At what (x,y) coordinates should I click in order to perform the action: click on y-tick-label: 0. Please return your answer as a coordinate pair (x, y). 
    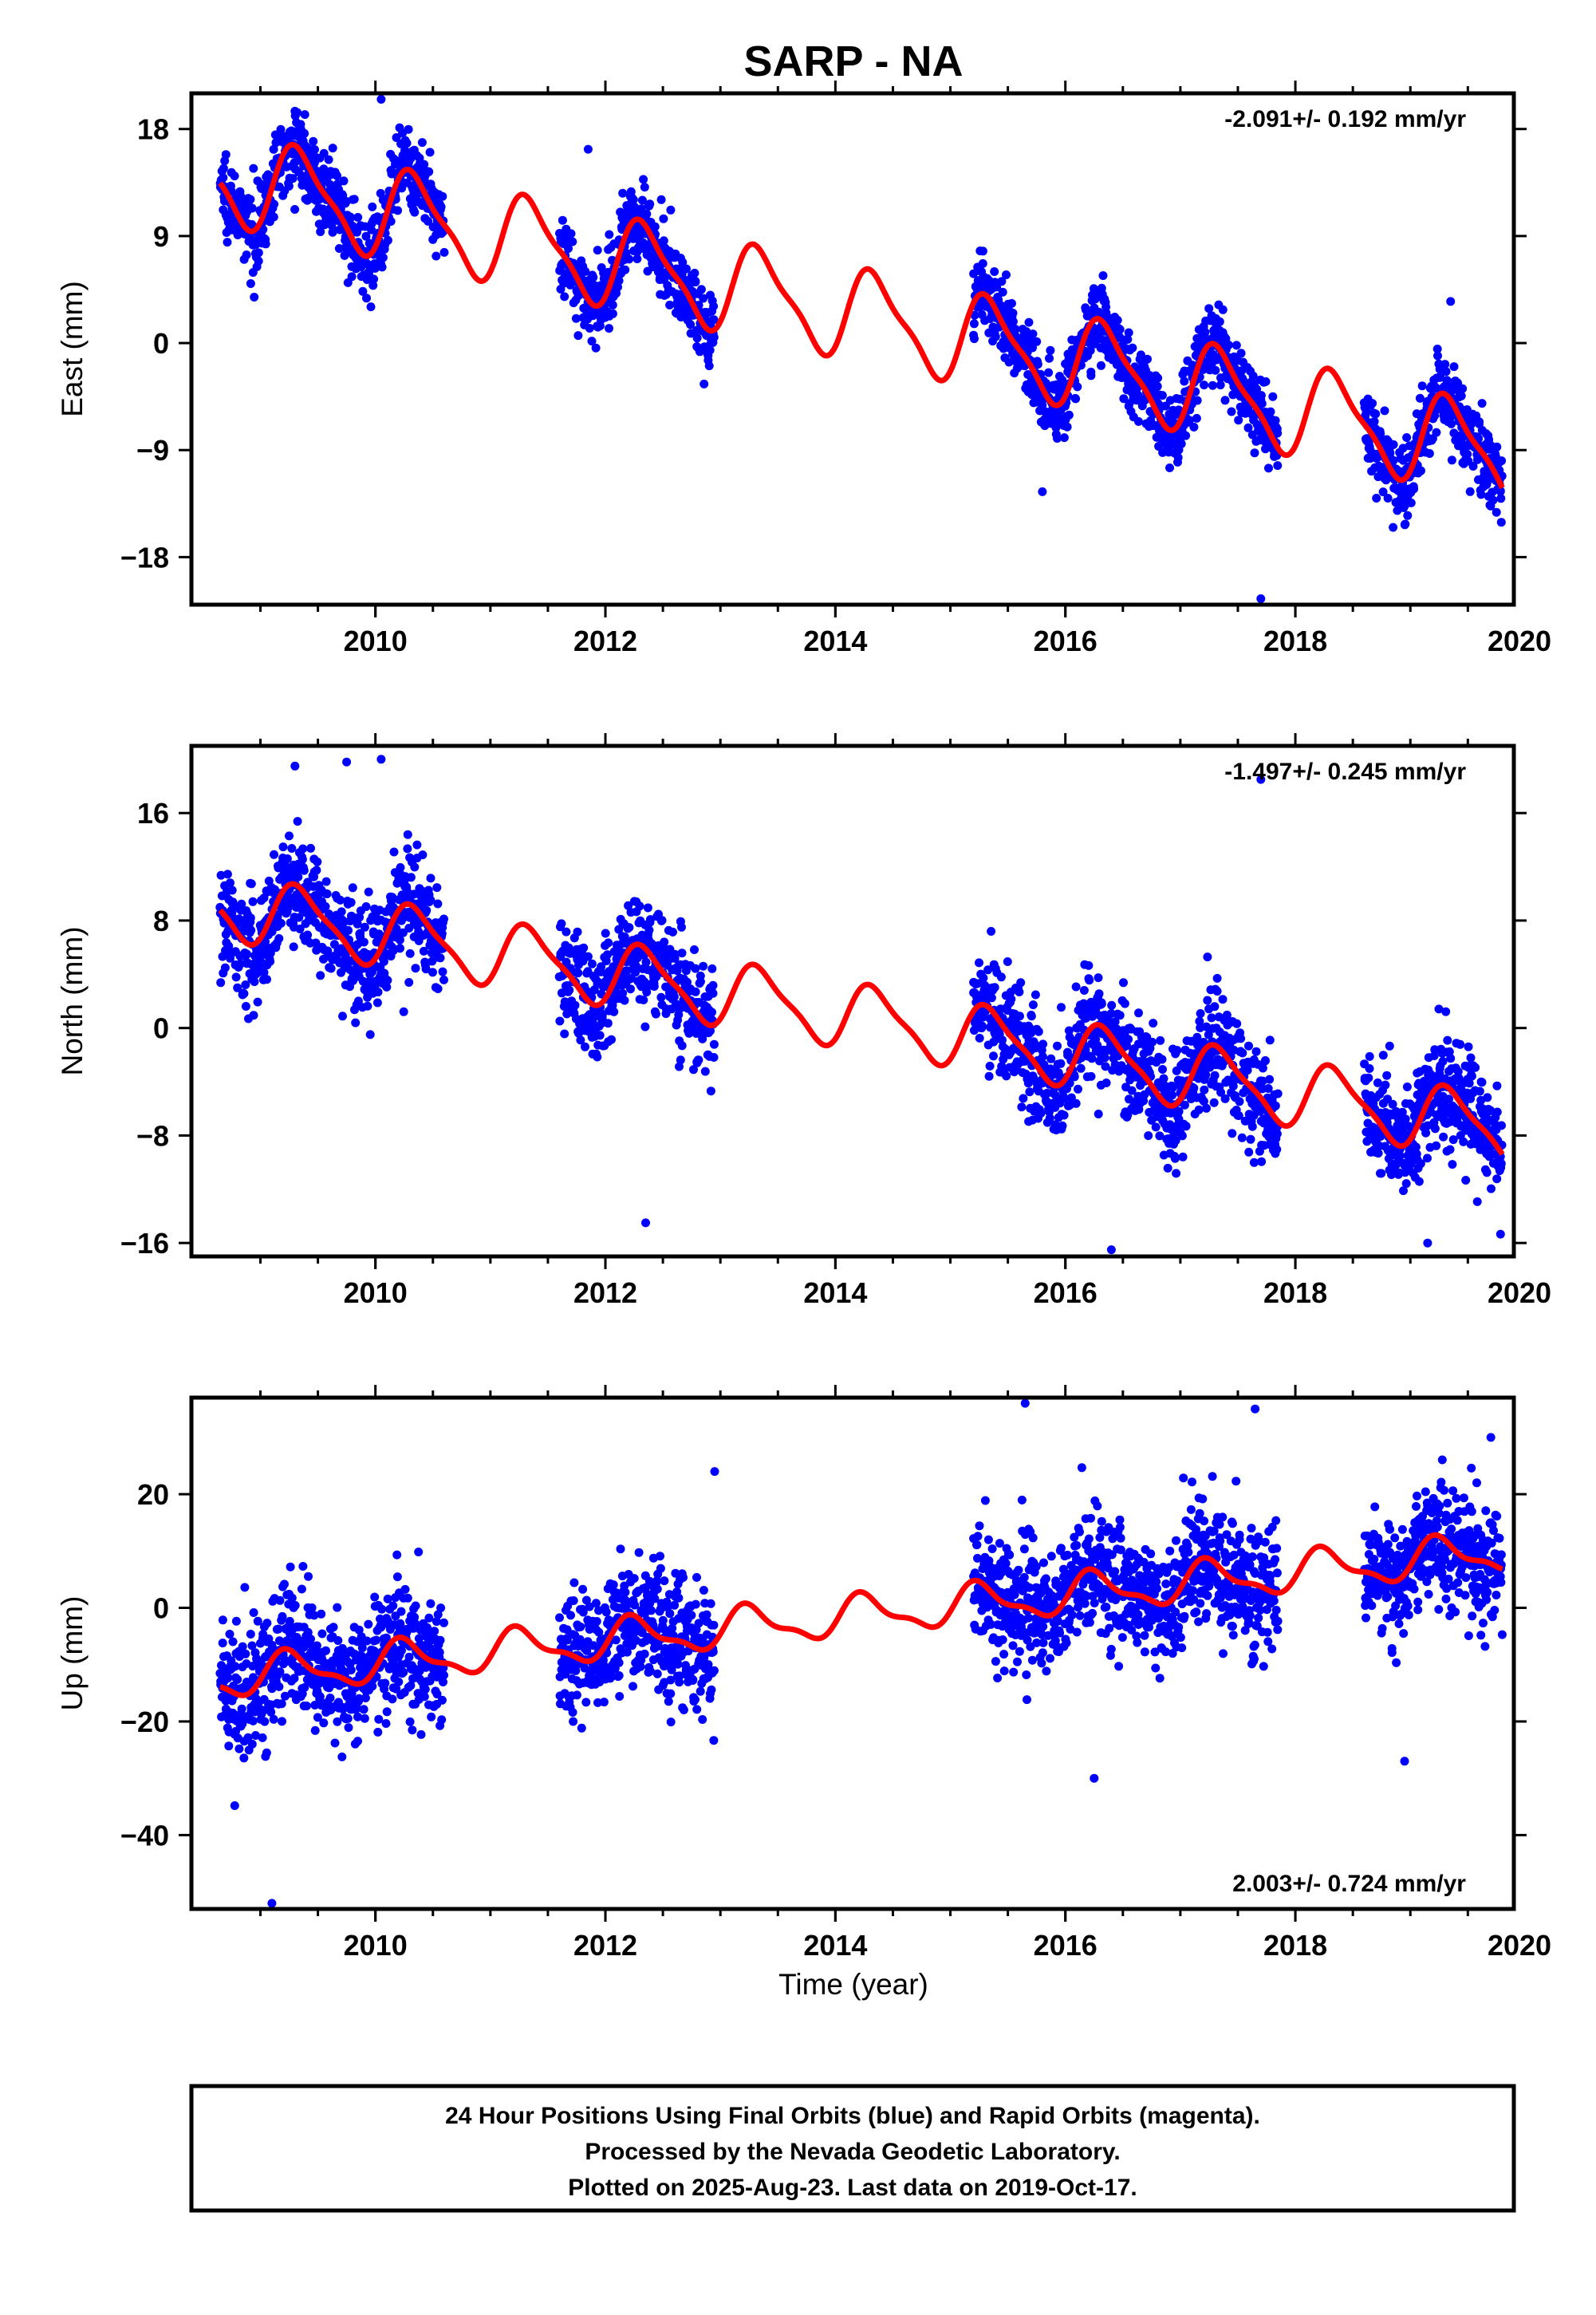
    Looking at the image, I should click on (161, 343).